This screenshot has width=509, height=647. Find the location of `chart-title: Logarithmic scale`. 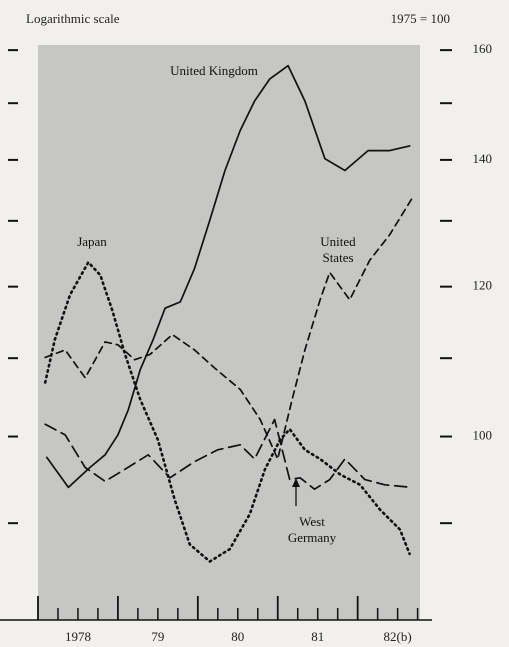

chart-title: Logarithmic scale is located at coordinates (73, 18).